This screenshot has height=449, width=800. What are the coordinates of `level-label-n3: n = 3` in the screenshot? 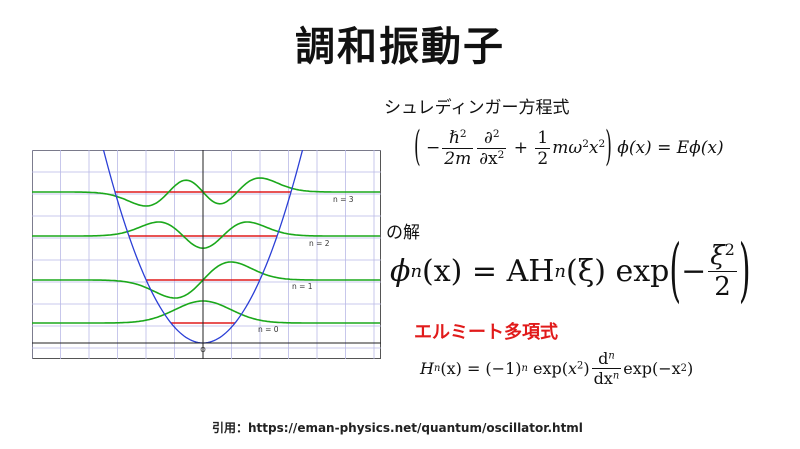 It's located at (343, 199).